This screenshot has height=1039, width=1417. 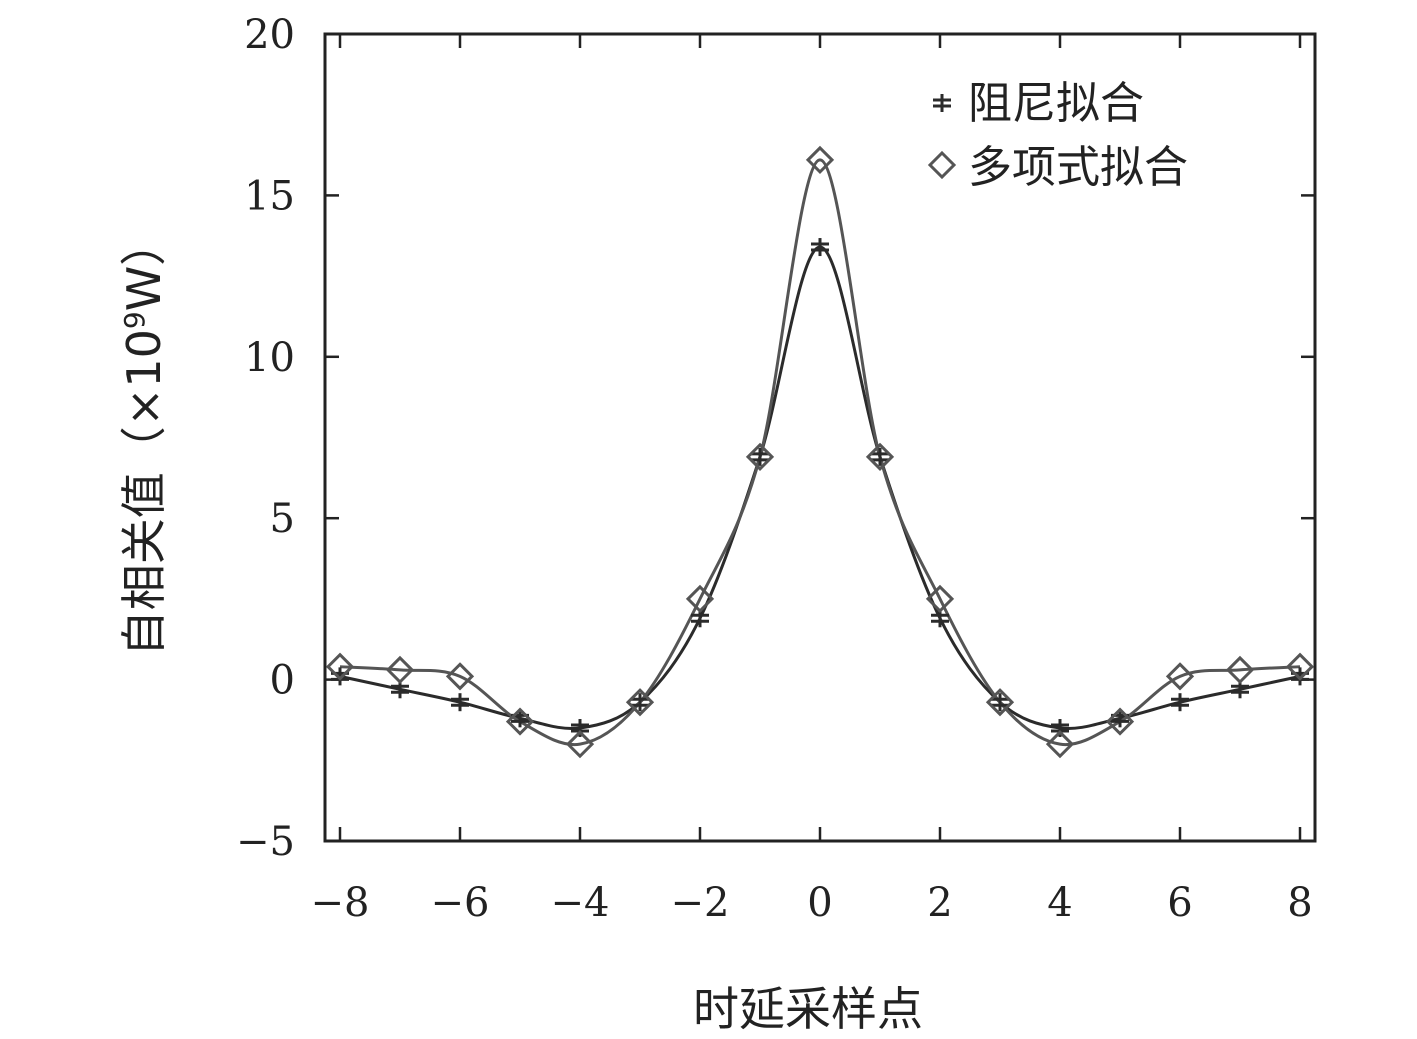 What do you see at coordinates (265, 842) in the screenshot?
I see `y-tick-label: −5` at bounding box center [265, 842].